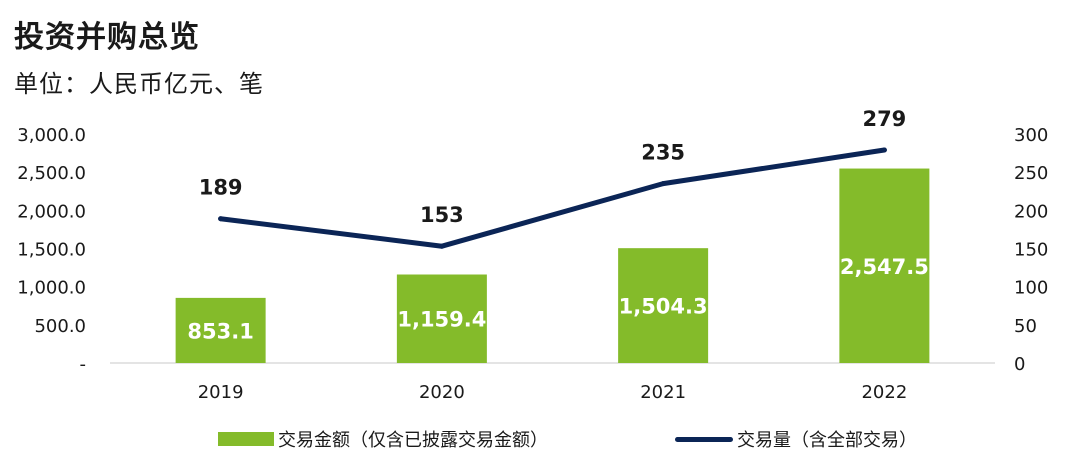  I want to click on line-data-label: 279, so click(884, 119).